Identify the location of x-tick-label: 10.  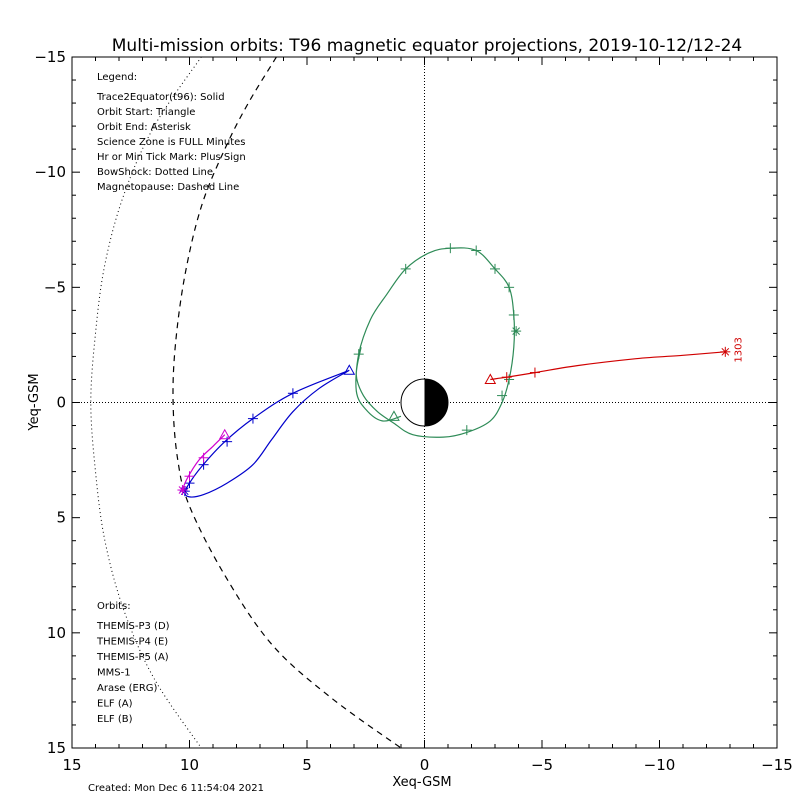
(189, 765).